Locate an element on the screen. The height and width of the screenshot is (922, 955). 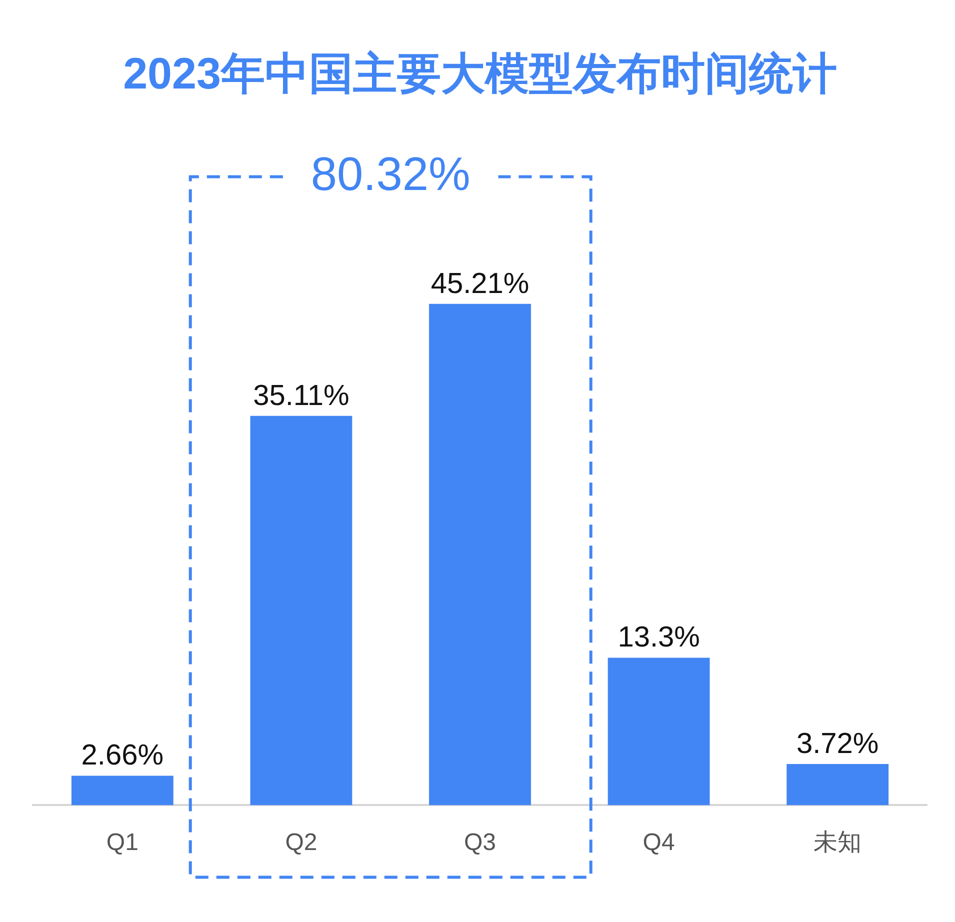
x-tick-label: Q2 is located at coordinates (301, 842).